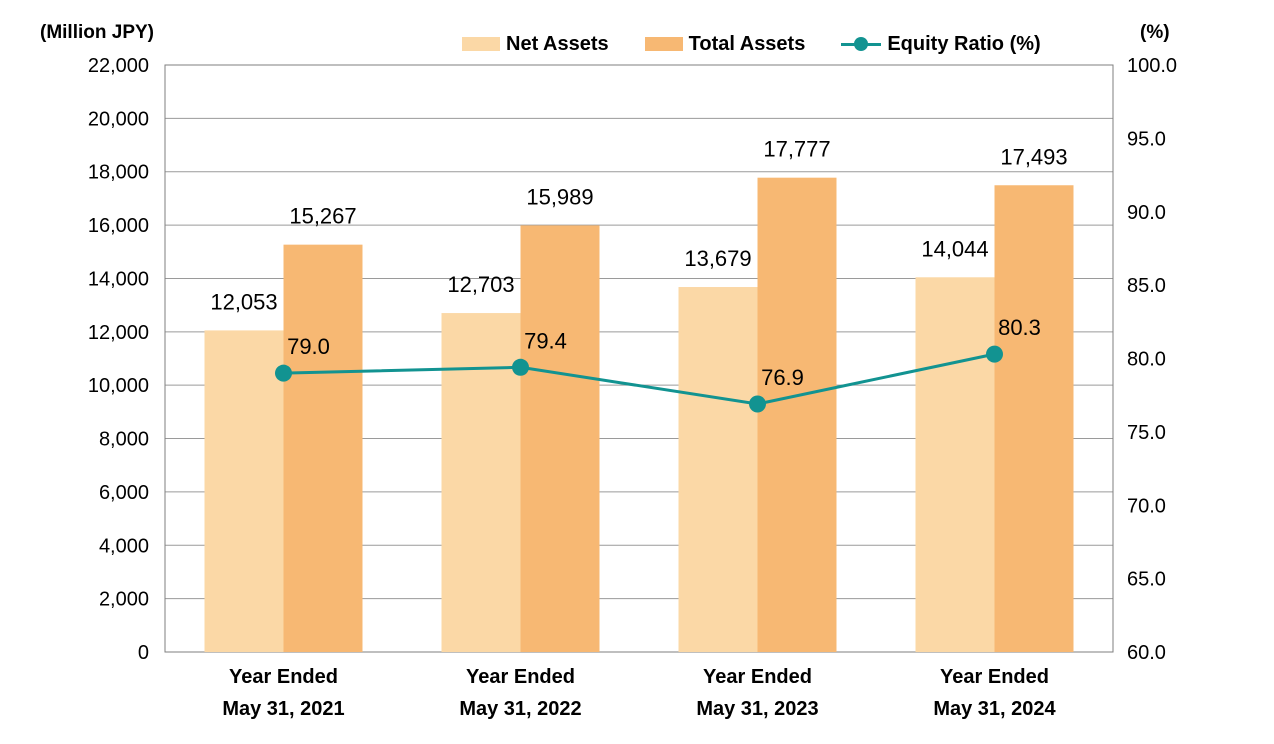  What do you see at coordinates (639, 379) in the screenshot?
I see `equity-ratio-line` at bounding box center [639, 379].